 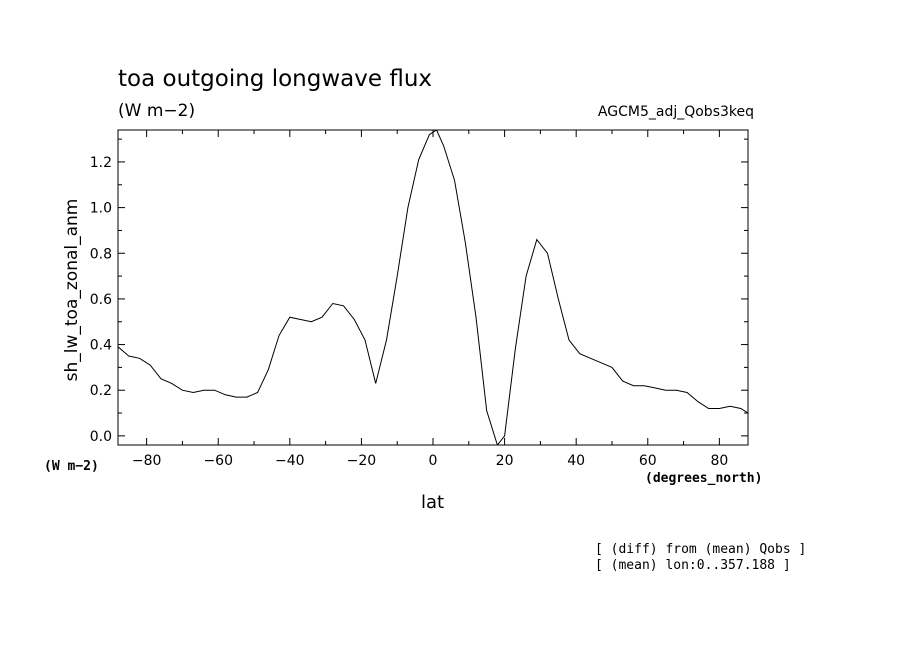 I want to click on x-tick-label: 20, so click(x=505, y=461).